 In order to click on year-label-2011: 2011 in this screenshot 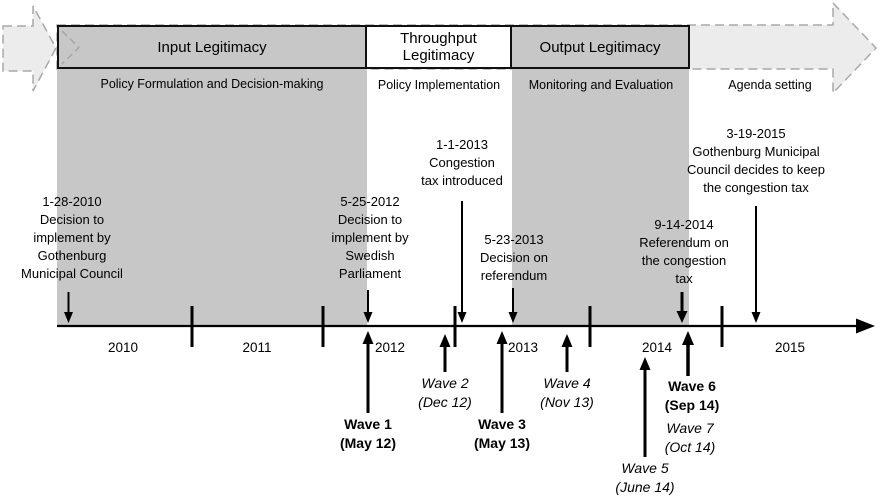, I will do `click(257, 347)`.